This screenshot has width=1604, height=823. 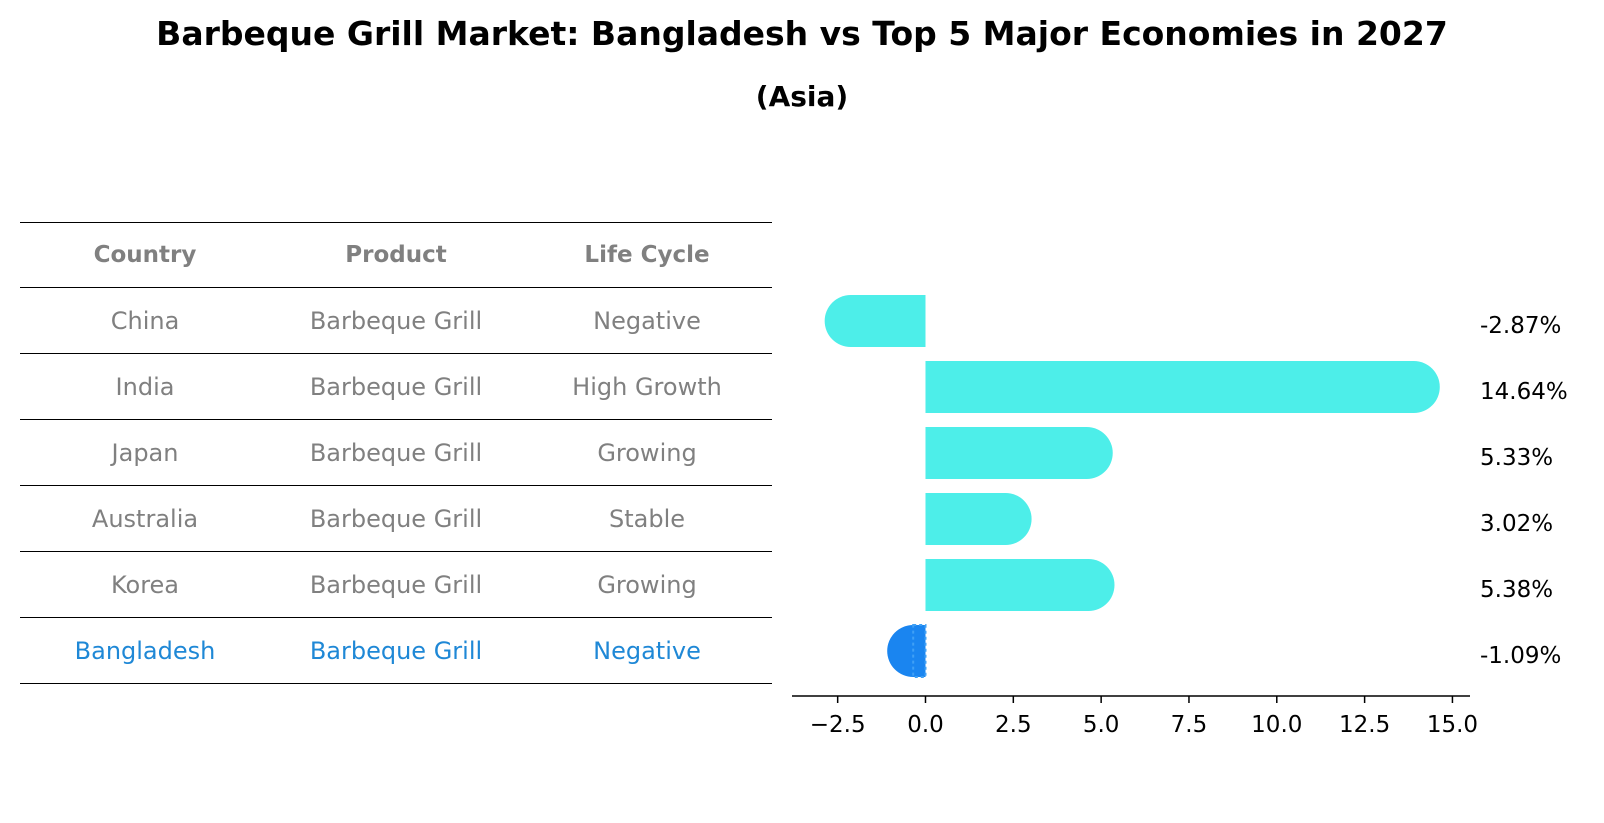 What do you see at coordinates (1516, 524) in the screenshot?
I see `value-label: 3.02%` at bounding box center [1516, 524].